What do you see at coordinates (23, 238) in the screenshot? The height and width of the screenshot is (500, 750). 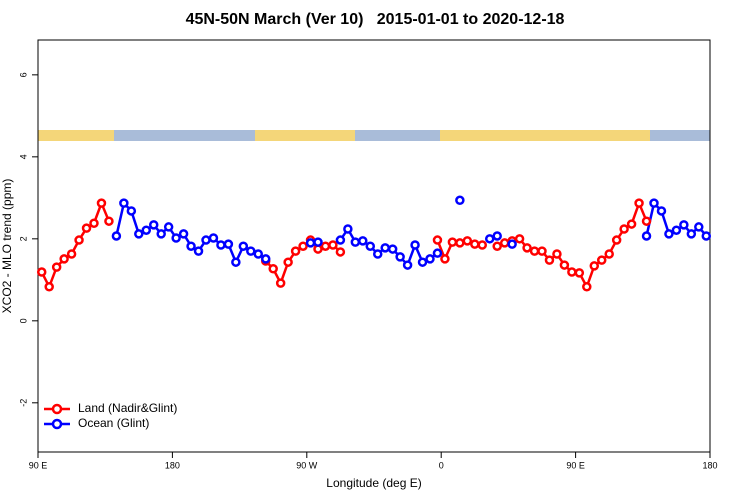 I see `y-tick-label: 2` at bounding box center [23, 238].